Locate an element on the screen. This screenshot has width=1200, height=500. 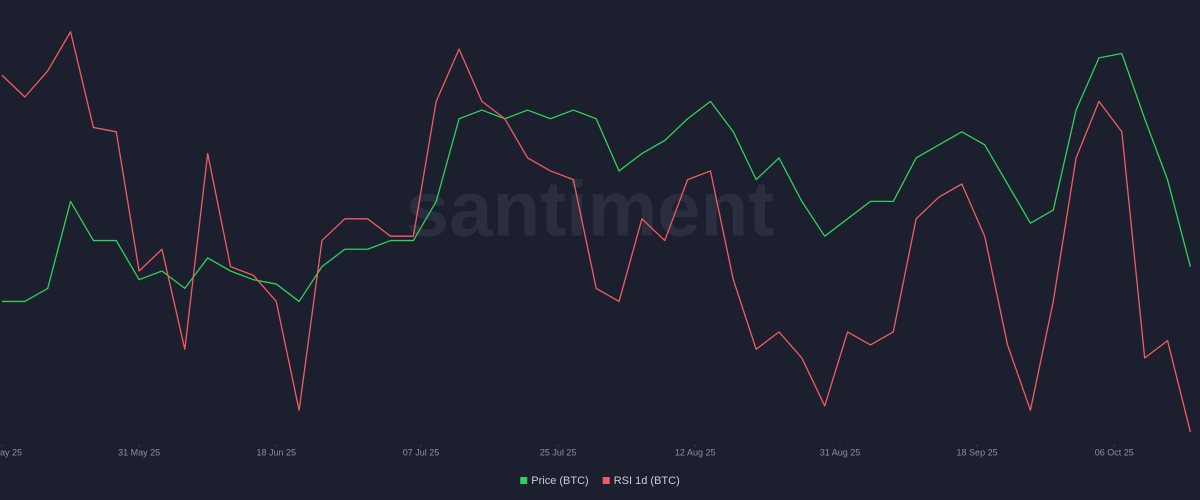
x-tick-label: 25 Jul 25 is located at coordinates (558, 452).